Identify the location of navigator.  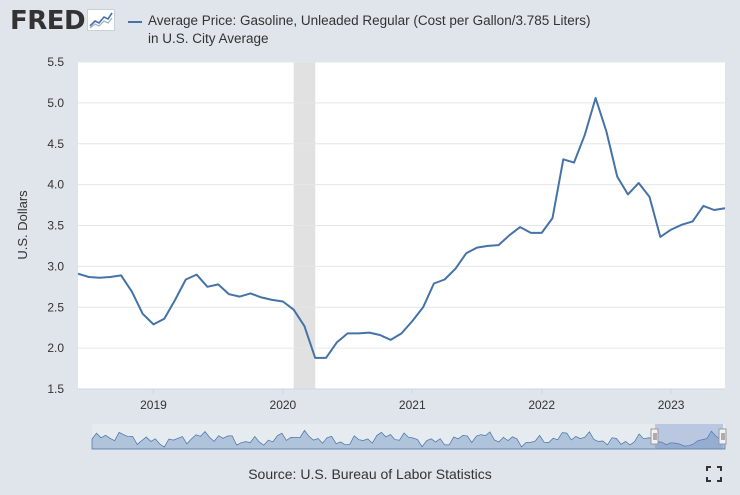
(409, 437).